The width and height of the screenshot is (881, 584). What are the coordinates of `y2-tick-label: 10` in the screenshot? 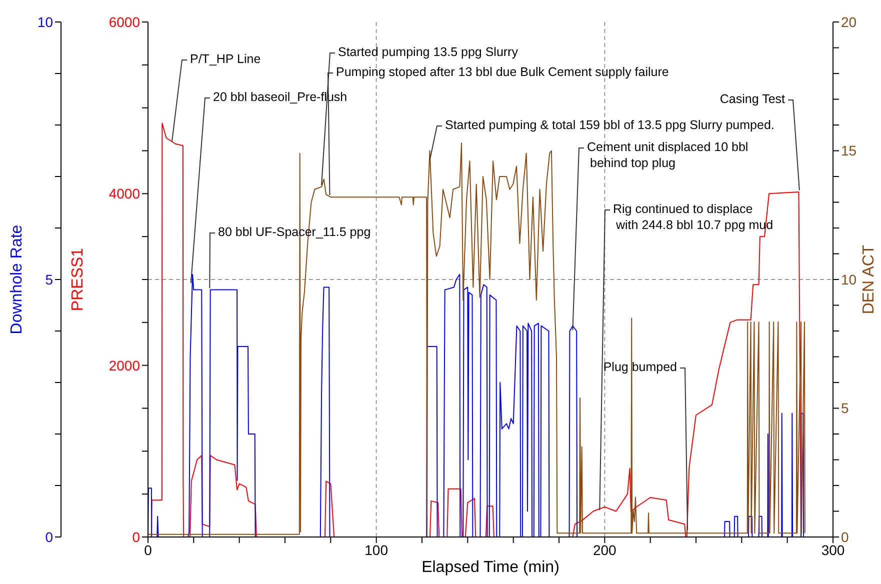 It's located at (849, 279).